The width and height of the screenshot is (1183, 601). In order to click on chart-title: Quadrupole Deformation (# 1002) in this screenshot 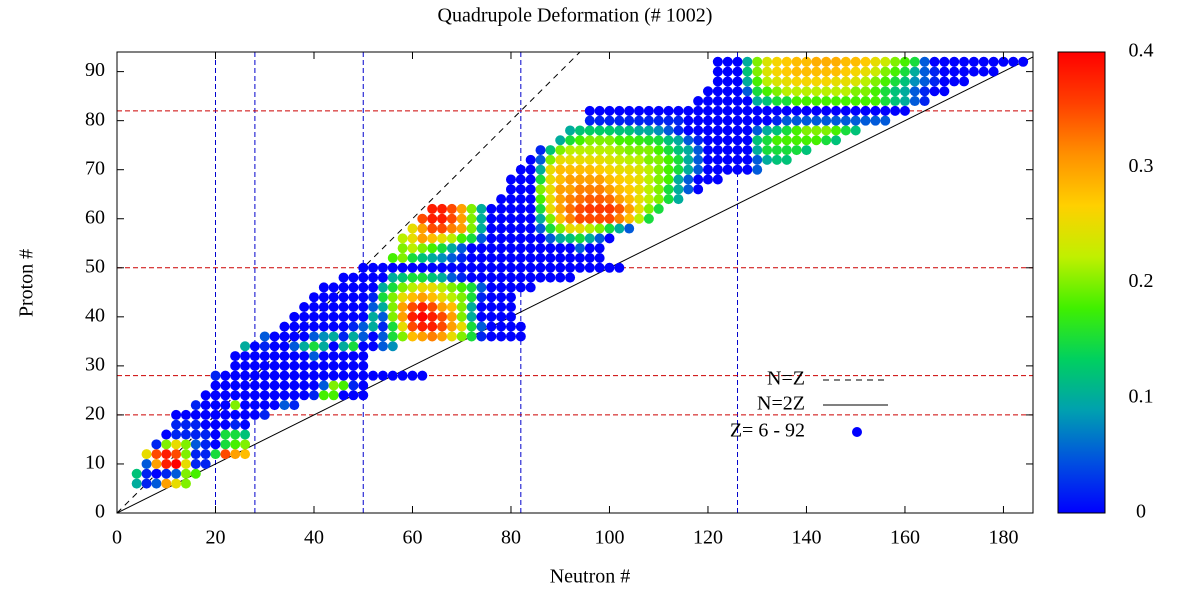, I will do `click(575, 16)`.